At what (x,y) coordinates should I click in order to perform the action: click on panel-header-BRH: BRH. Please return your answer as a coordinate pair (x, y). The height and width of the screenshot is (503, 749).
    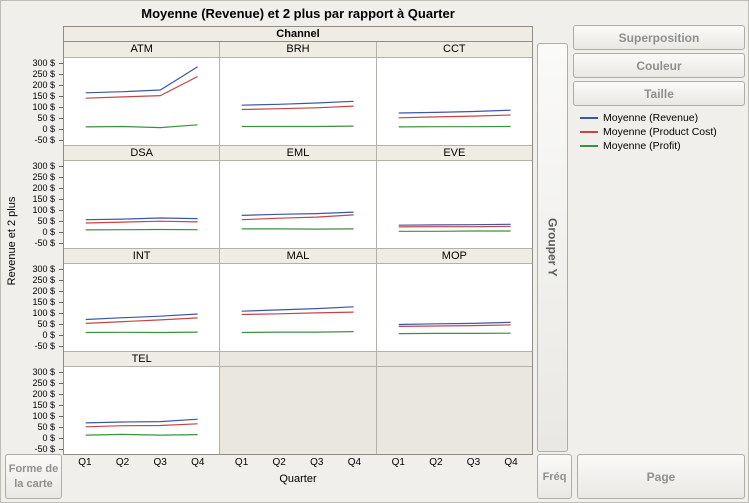
    Looking at the image, I should click on (297, 49).